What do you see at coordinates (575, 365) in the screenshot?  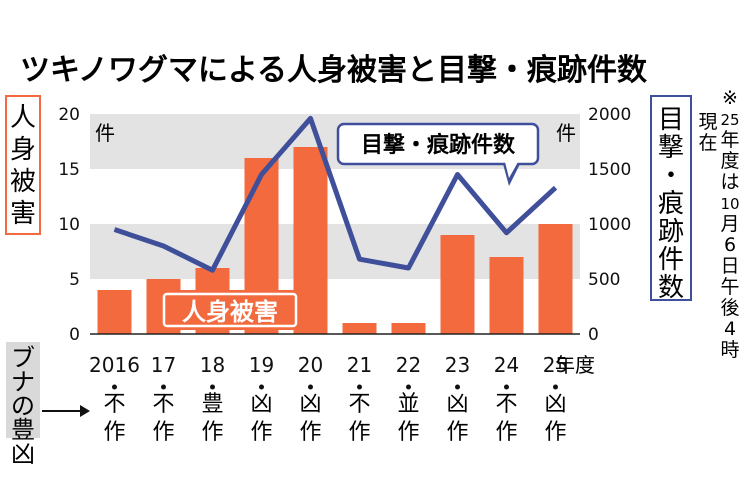 I see `x-axis-unit: 年度` at bounding box center [575, 365].